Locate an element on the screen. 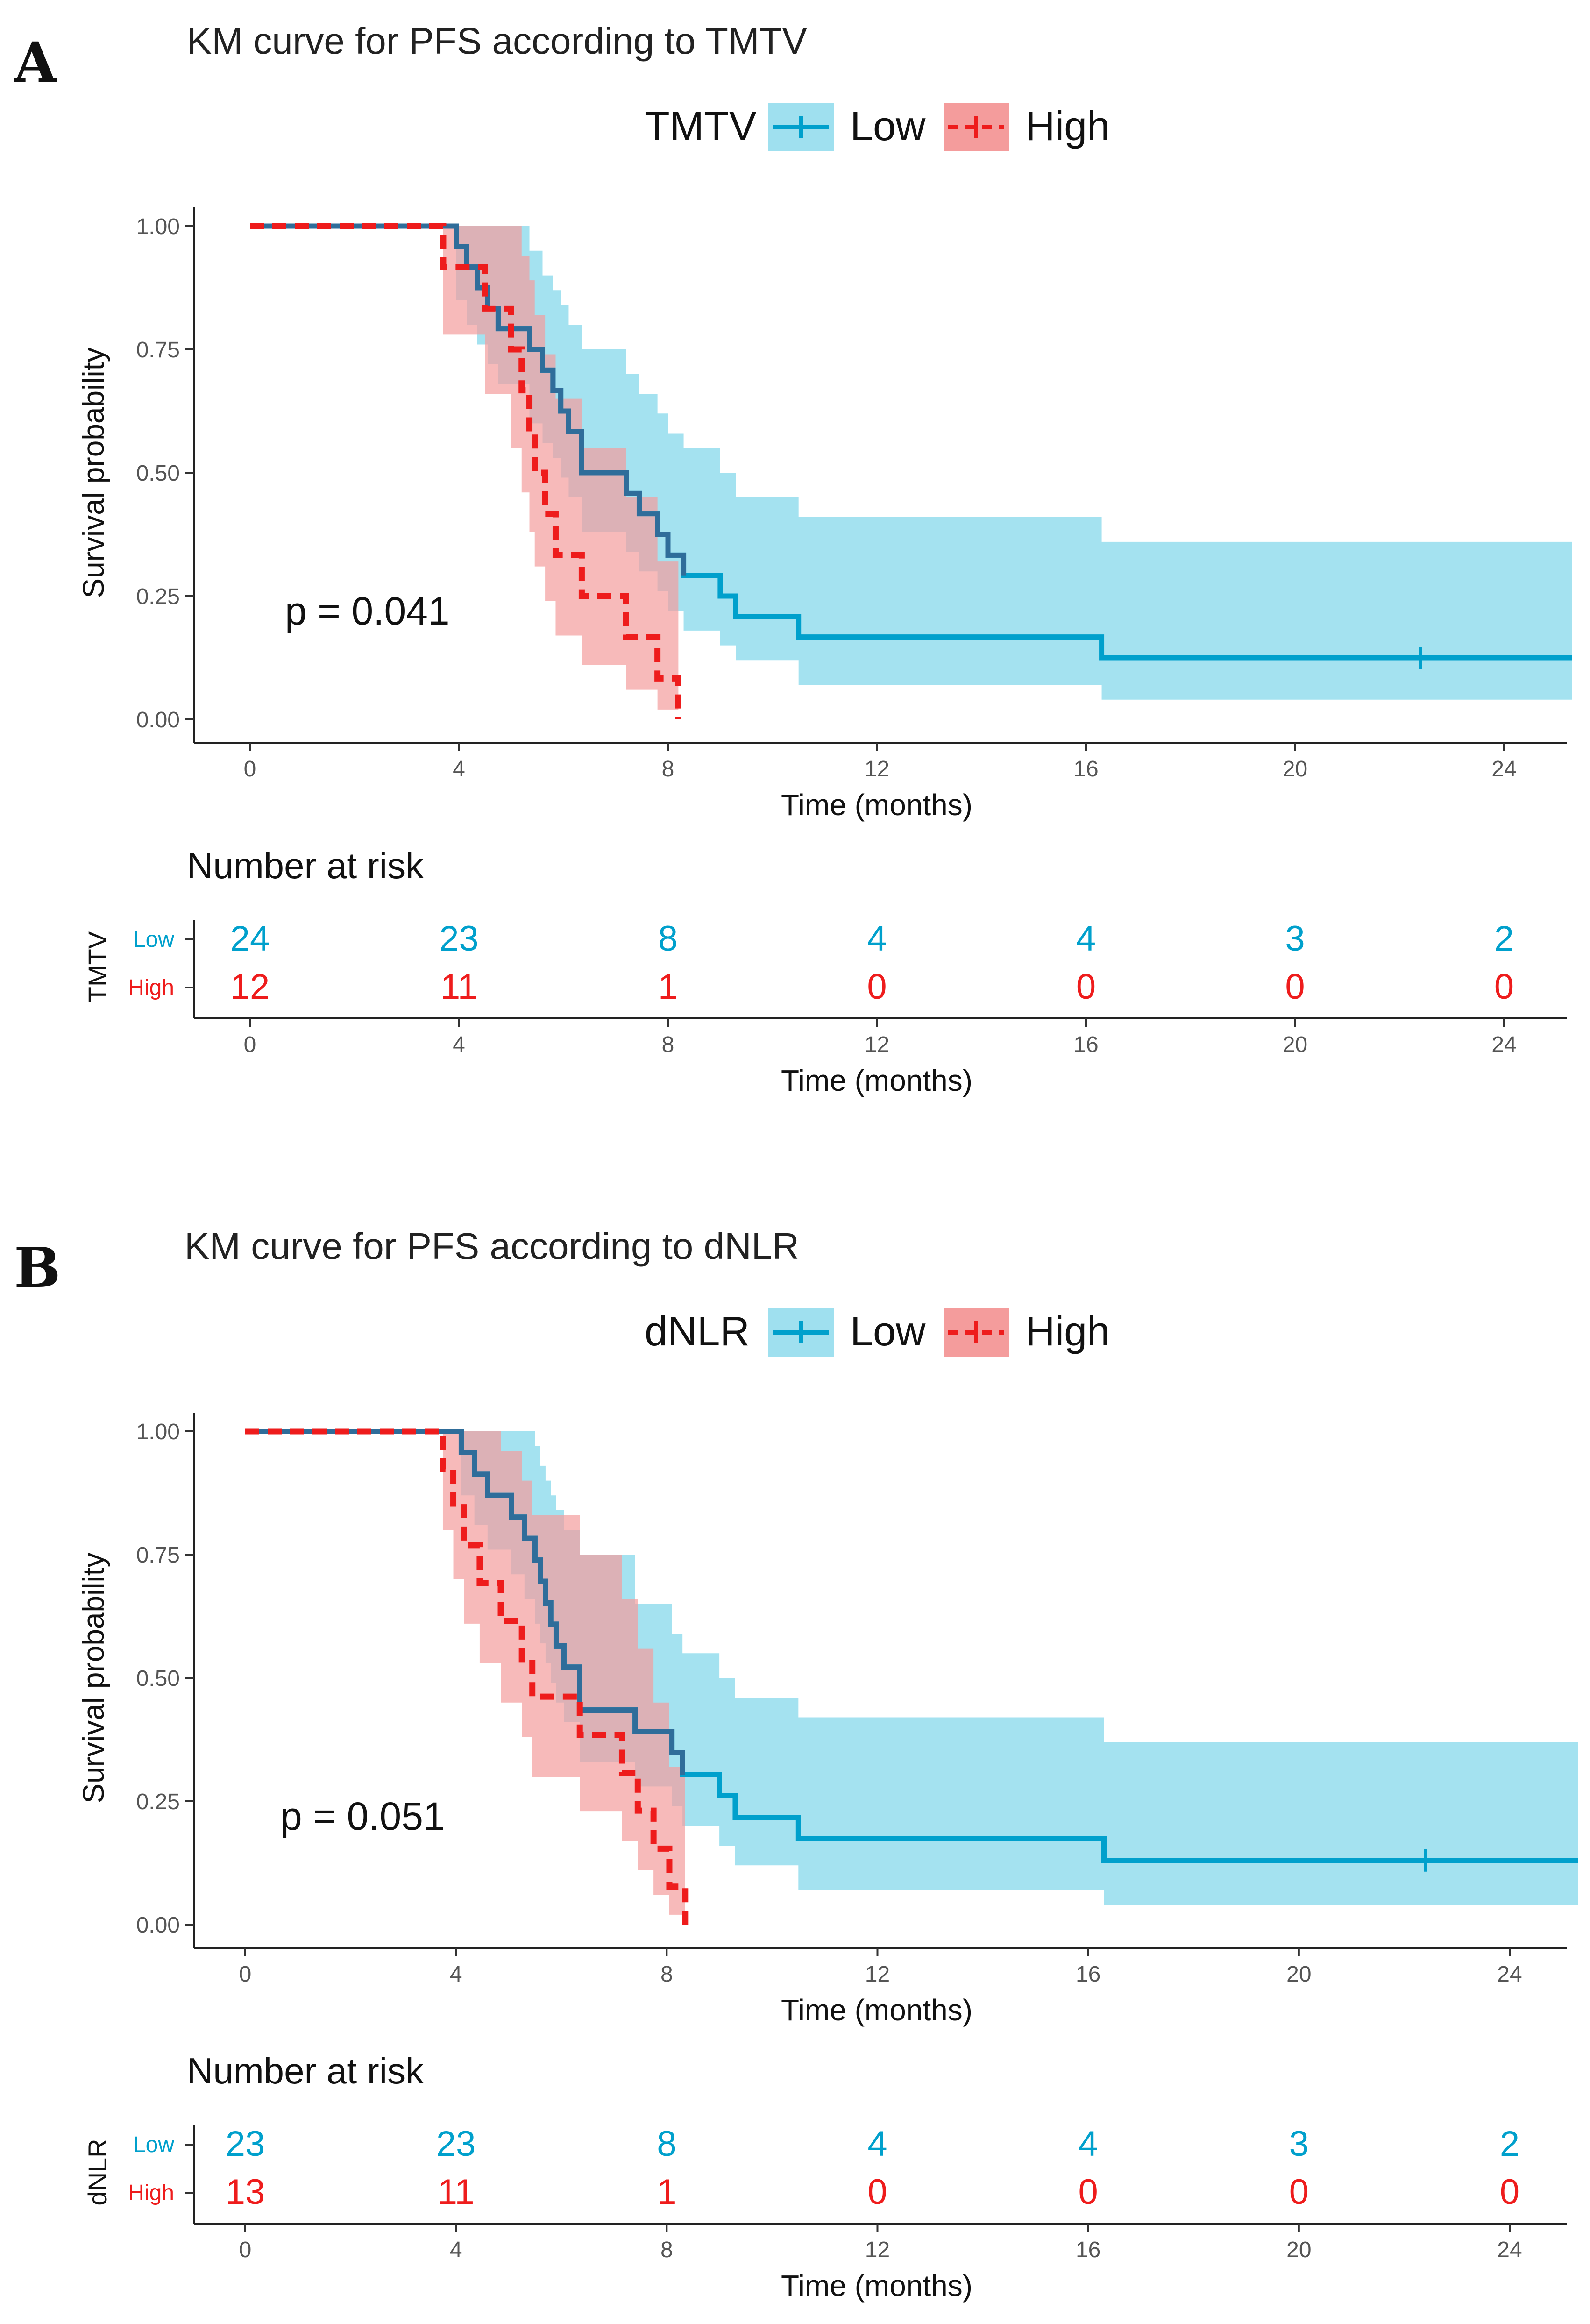 The image size is (1590, 2324). risk-count-low: 24 is located at coordinates (250, 939).